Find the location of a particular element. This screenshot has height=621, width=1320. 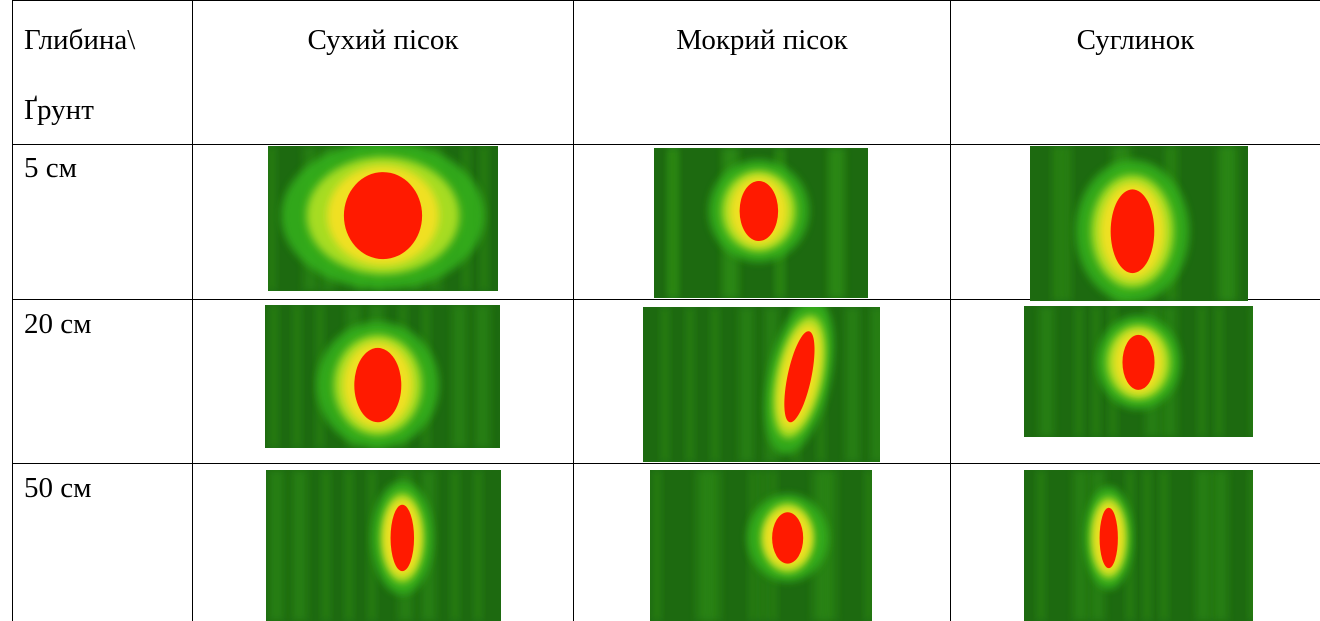

column-header: Мокрий пісок is located at coordinates (762, 40).